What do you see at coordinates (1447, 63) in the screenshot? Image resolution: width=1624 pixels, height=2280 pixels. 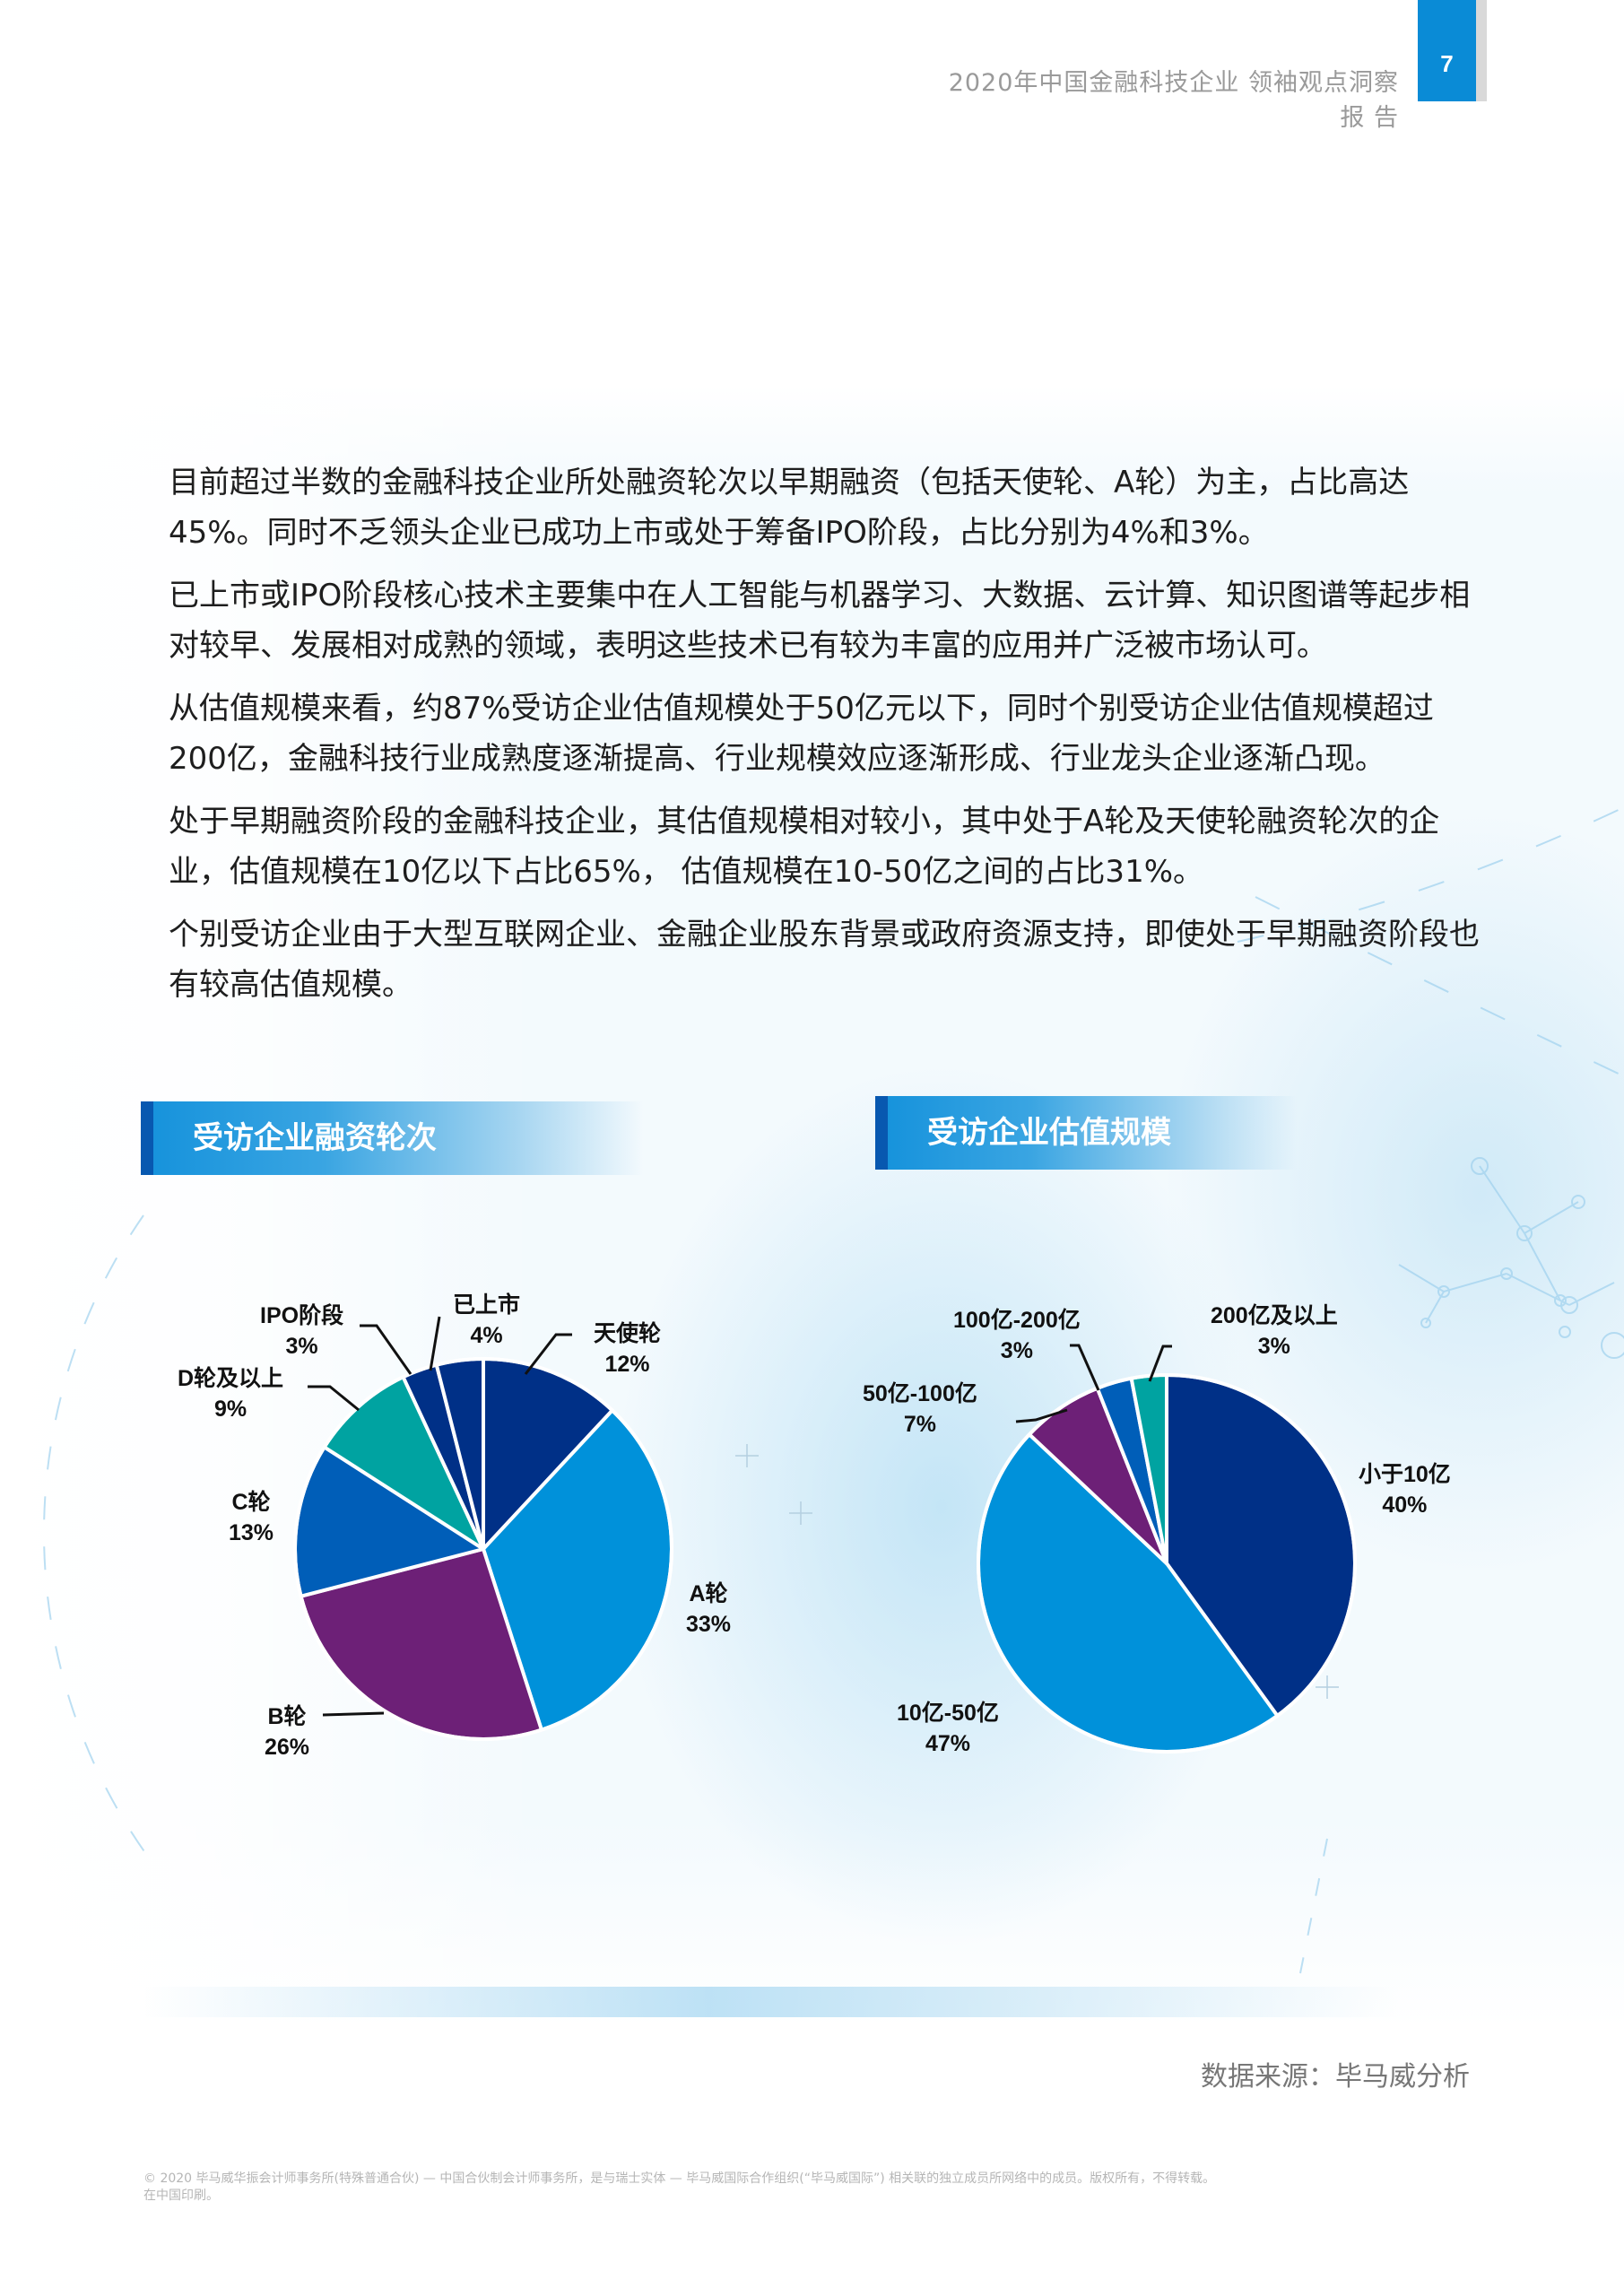 I see `page-number: 7` at bounding box center [1447, 63].